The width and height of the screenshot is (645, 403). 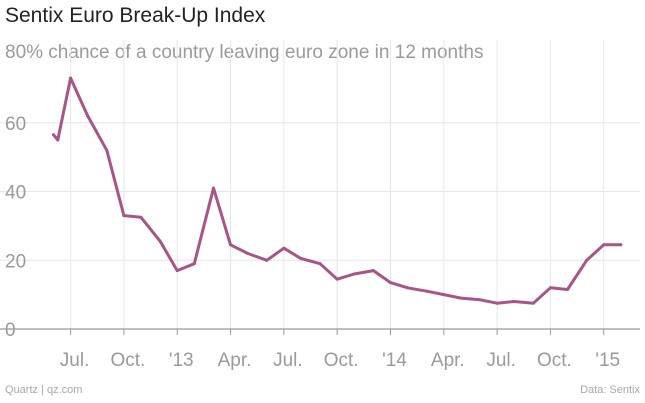 What do you see at coordinates (10, 330) in the screenshot?
I see `y-tick-label: 0` at bounding box center [10, 330].